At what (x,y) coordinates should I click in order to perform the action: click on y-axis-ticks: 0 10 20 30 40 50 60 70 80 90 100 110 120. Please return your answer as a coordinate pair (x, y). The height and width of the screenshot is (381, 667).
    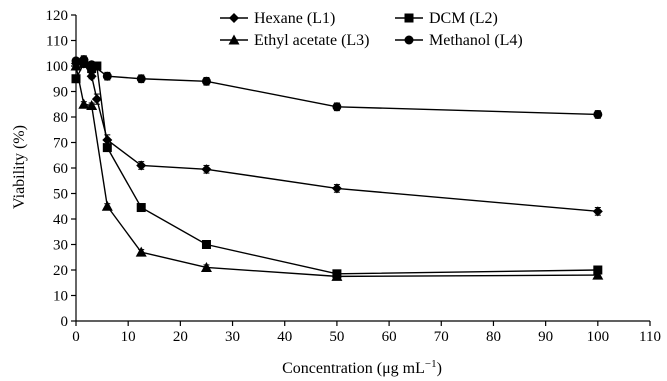
    Looking at the image, I should click on (61, 169).